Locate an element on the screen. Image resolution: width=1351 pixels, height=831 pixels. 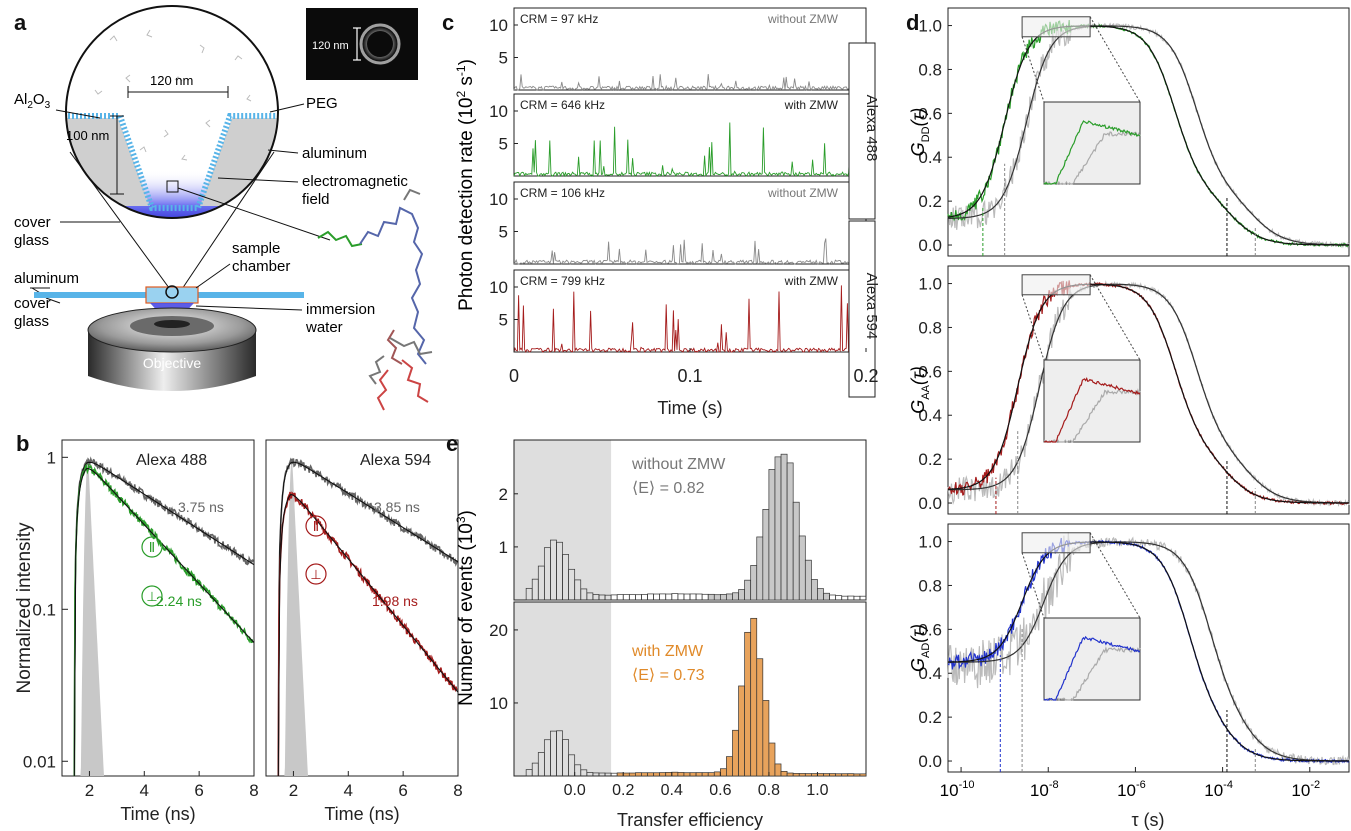
zoom-inset is located at coordinates (1092, 659).